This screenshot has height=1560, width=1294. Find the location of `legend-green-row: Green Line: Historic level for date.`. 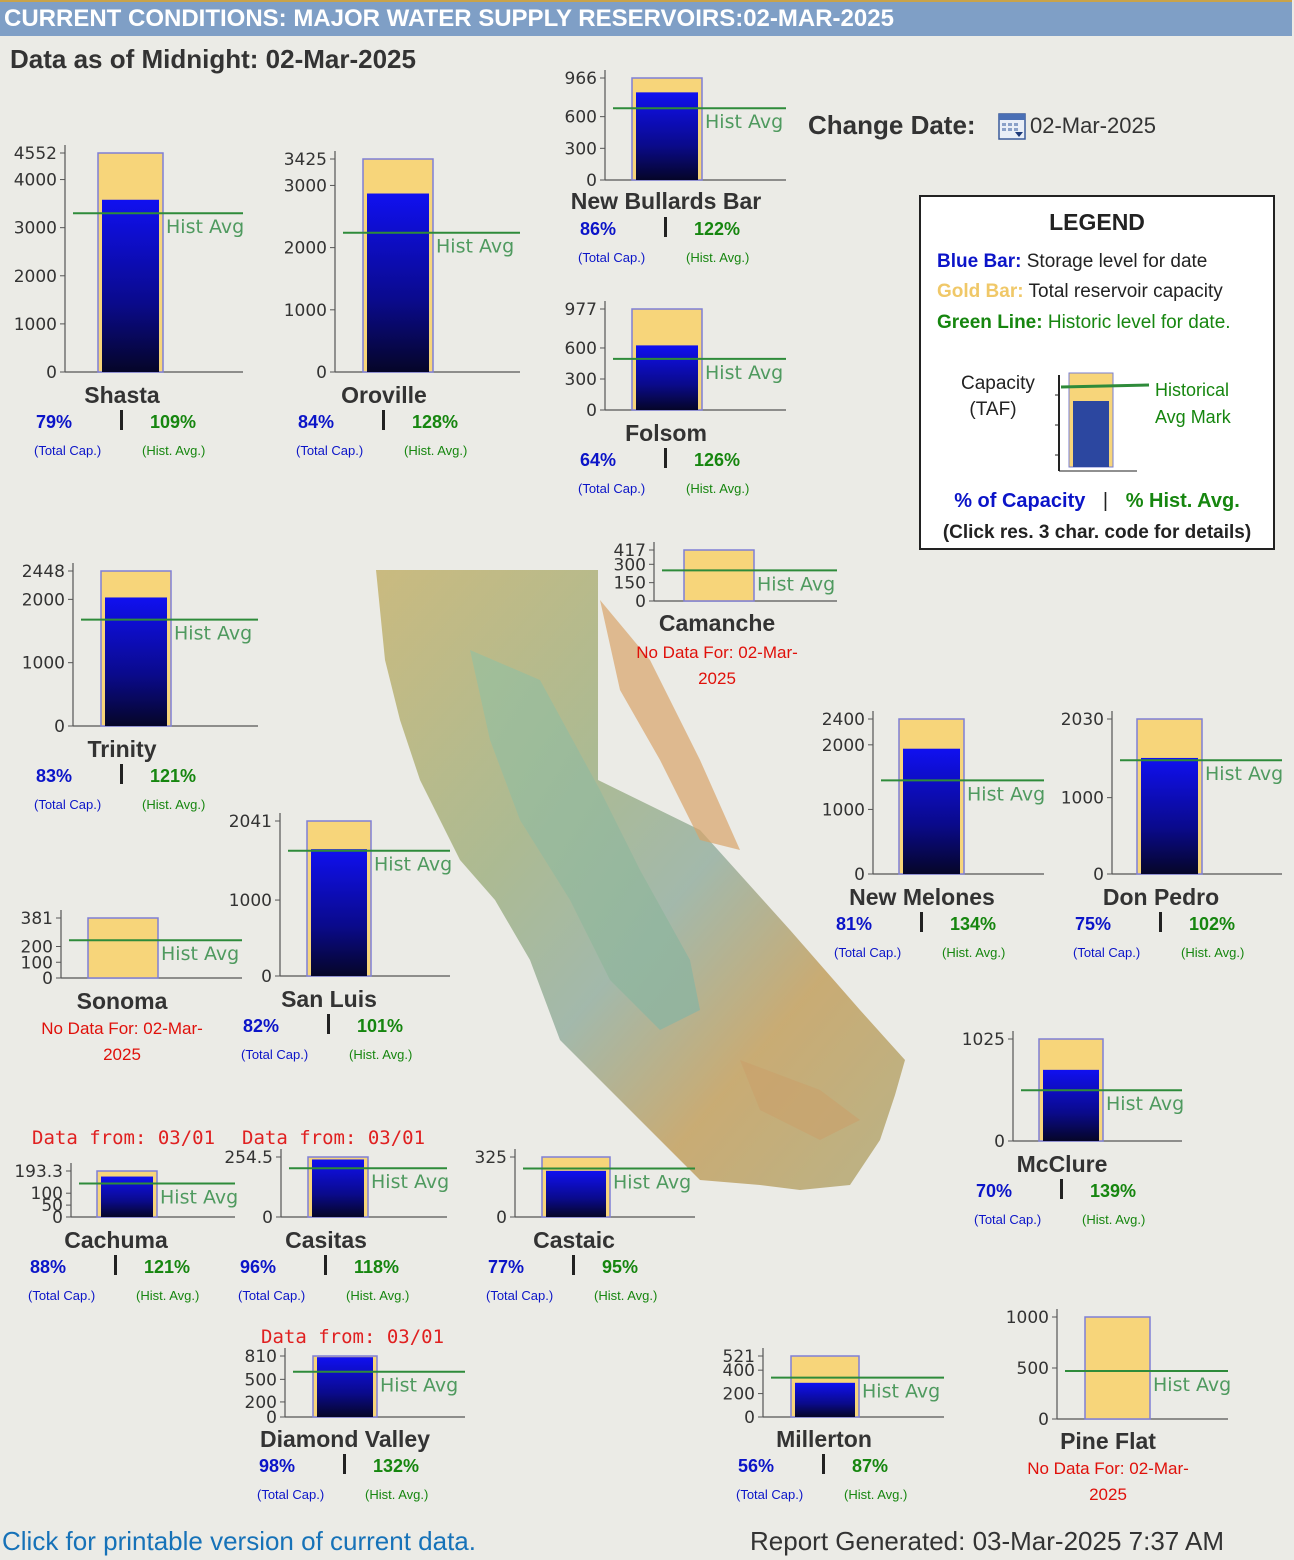

legend-green-row: Green Line: Historic level for date. is located at coordinates (1084, 323).